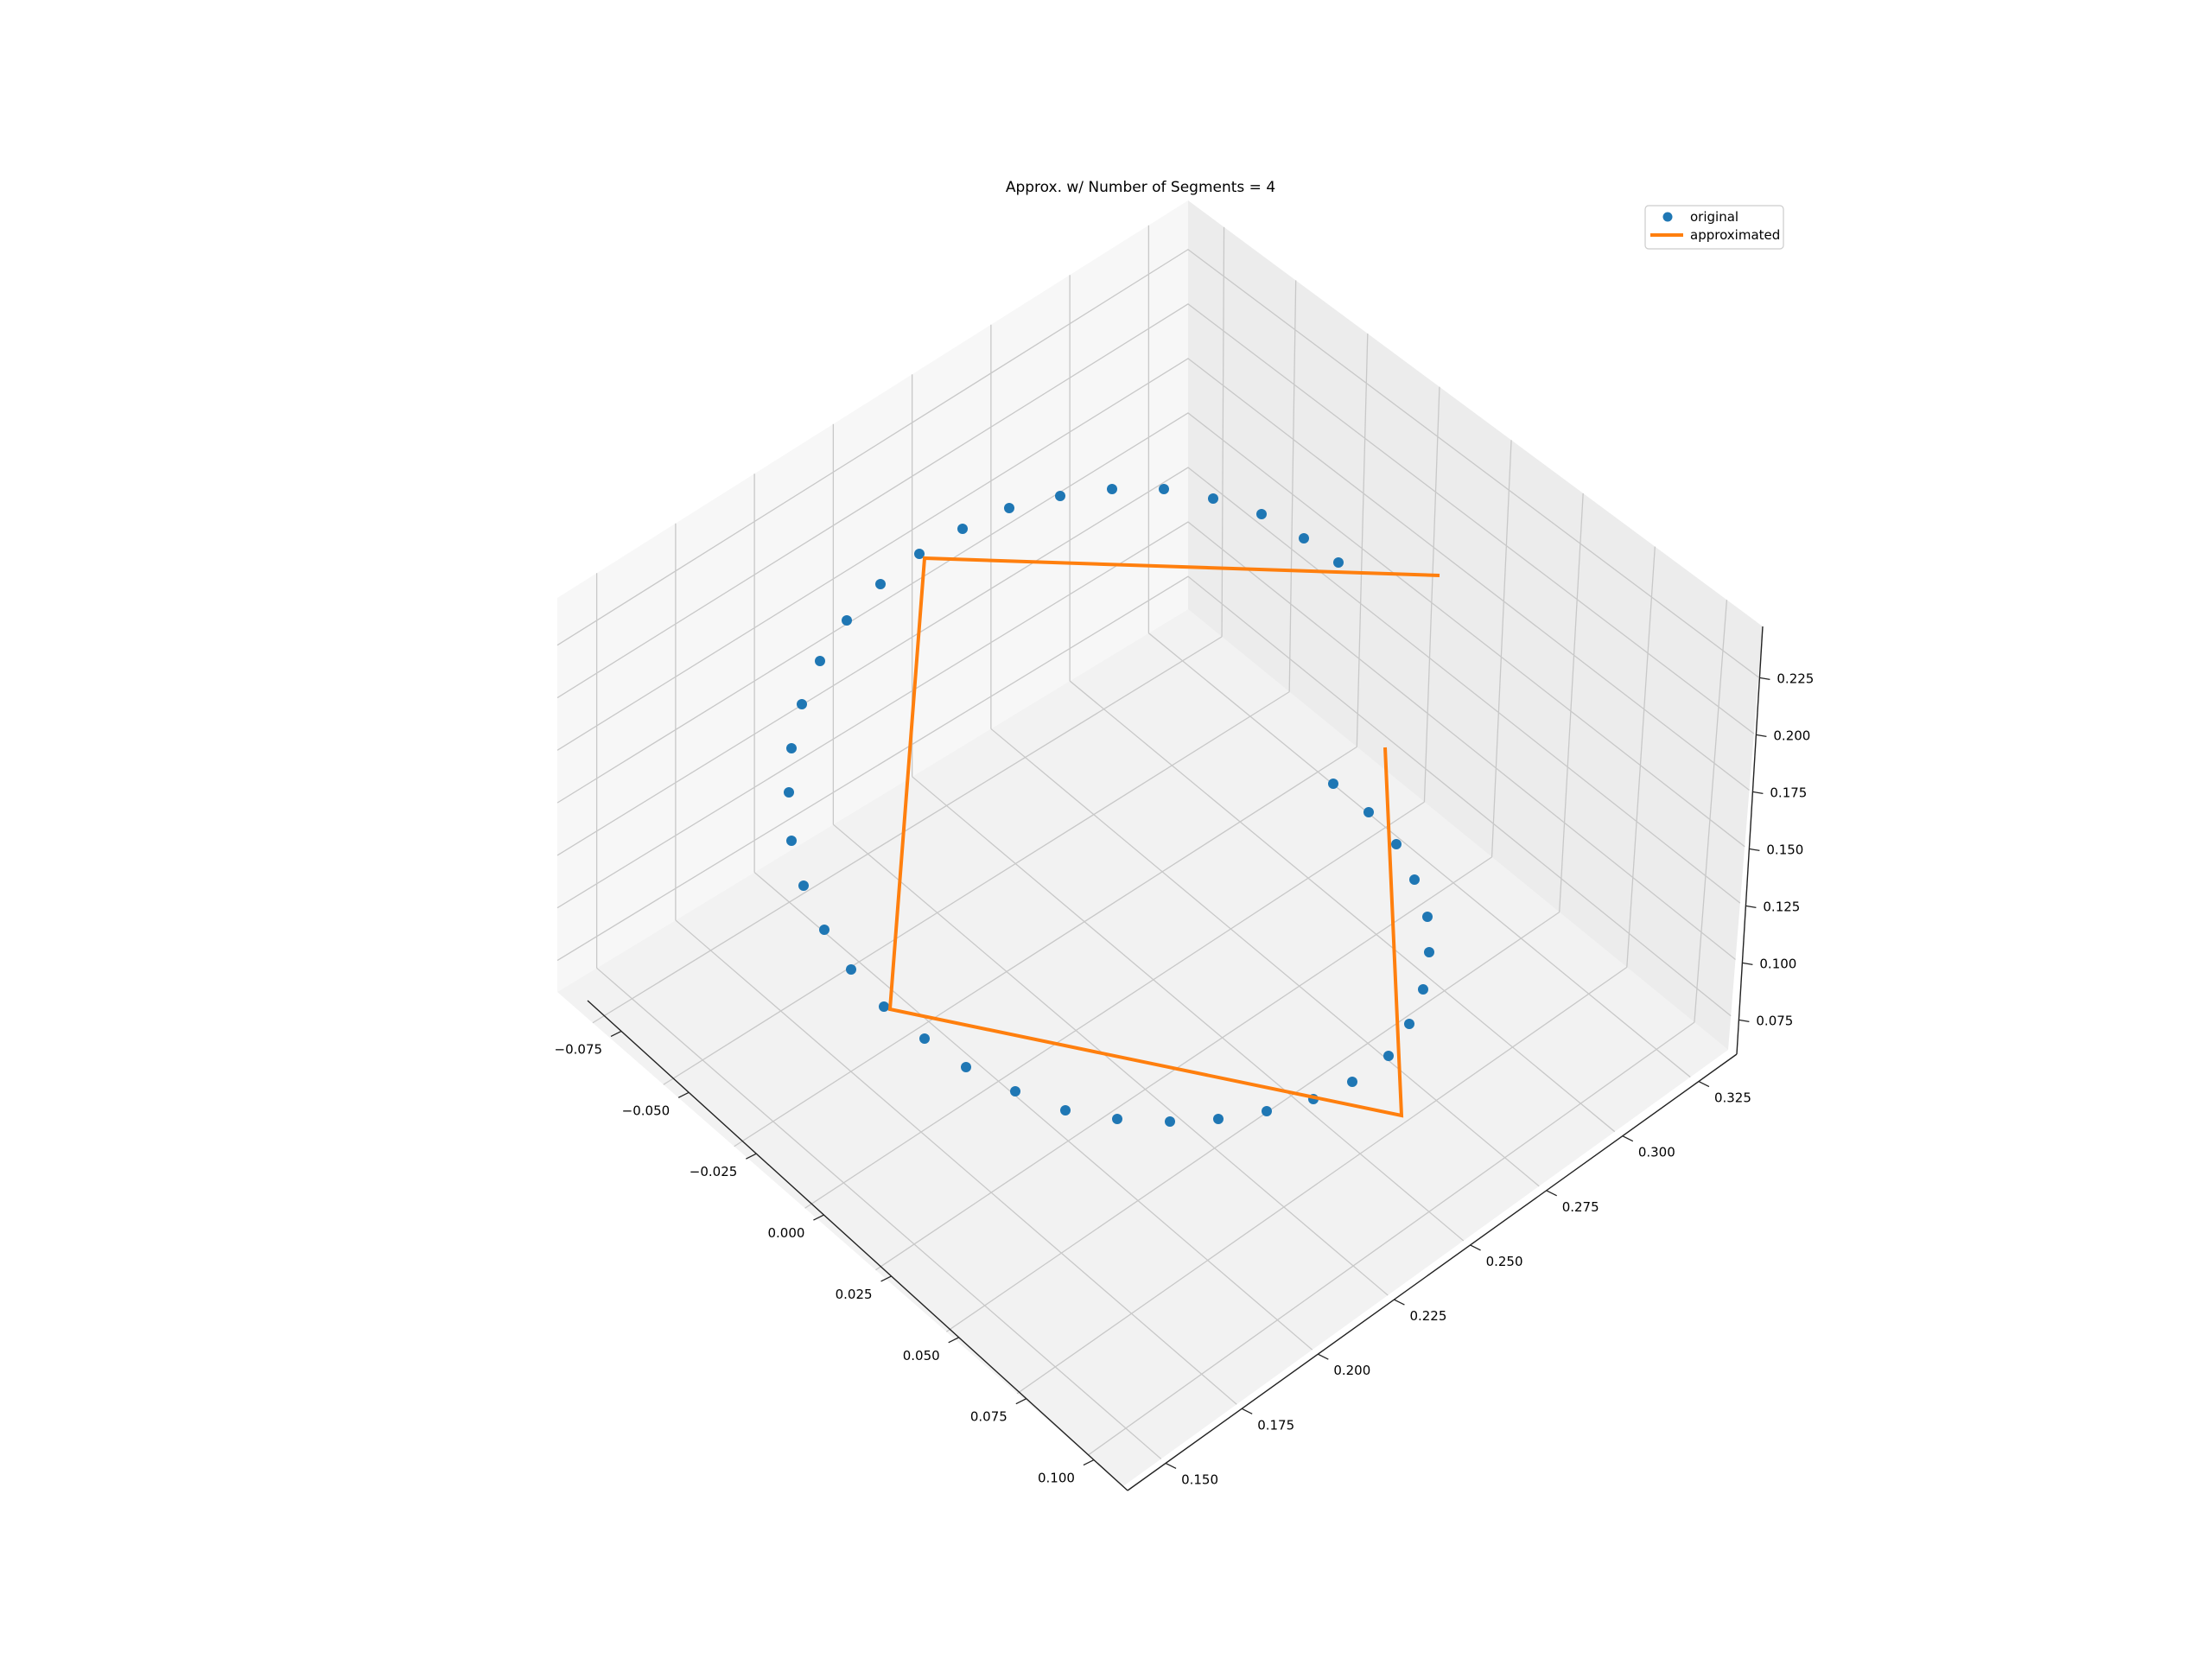  Describe the element at coordinates (1781, 906) in the screenshot. I see `z-tick-label: 0.125` at that location.